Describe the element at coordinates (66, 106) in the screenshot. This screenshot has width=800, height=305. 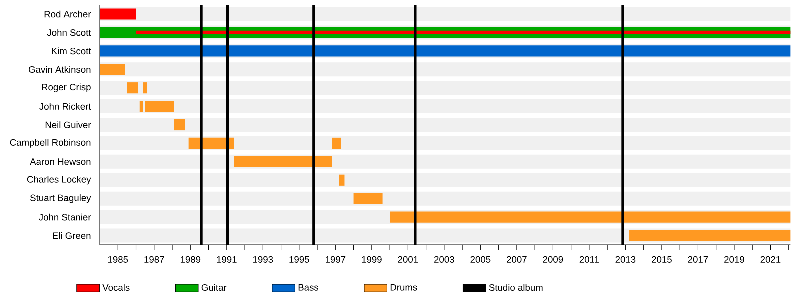
I see `y-tick-label: John Rickert` at that location.